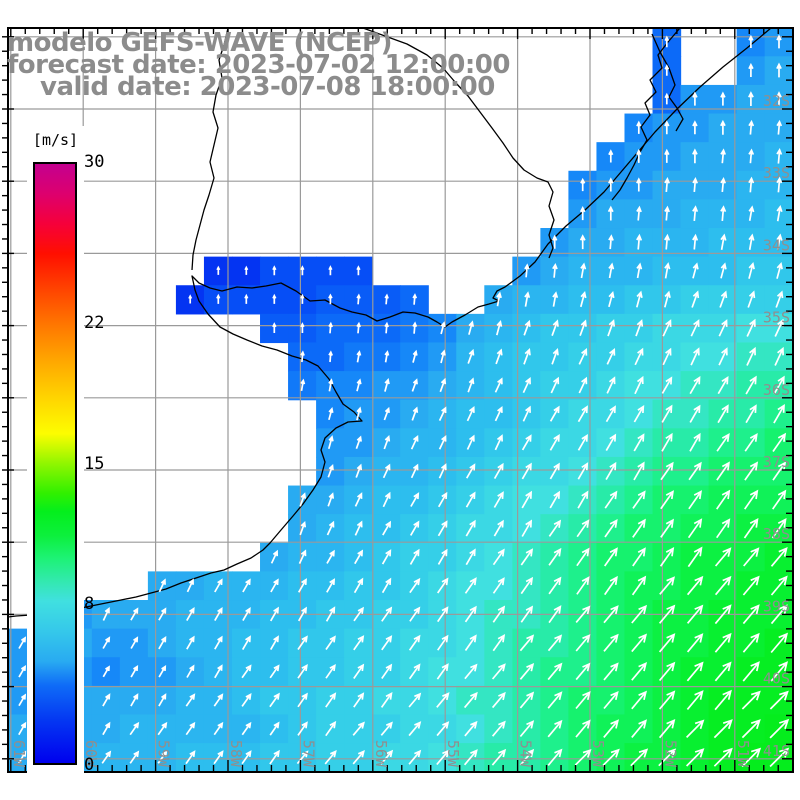 The width and height of the screenshot is (800, 800). What do you see at coordinates (308, 754) in the screenshot?
I see `lon-label-57W: 57W` at bounding box center [308, 754].